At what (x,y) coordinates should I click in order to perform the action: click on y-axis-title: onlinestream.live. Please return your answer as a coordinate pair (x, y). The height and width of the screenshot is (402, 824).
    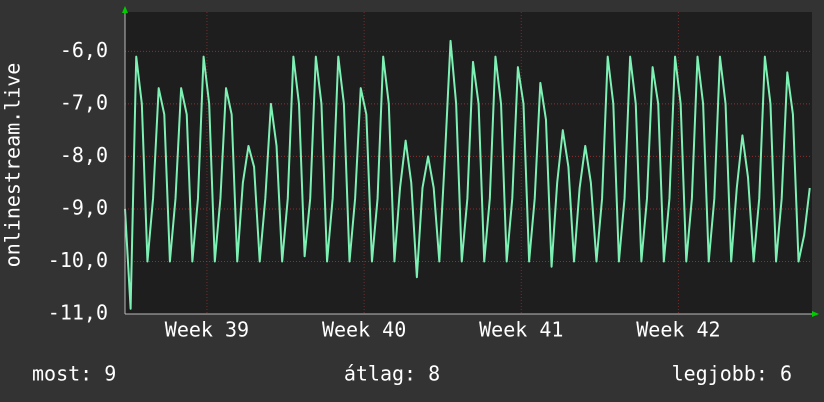
    Looking at the image, I should click on (13, 165).